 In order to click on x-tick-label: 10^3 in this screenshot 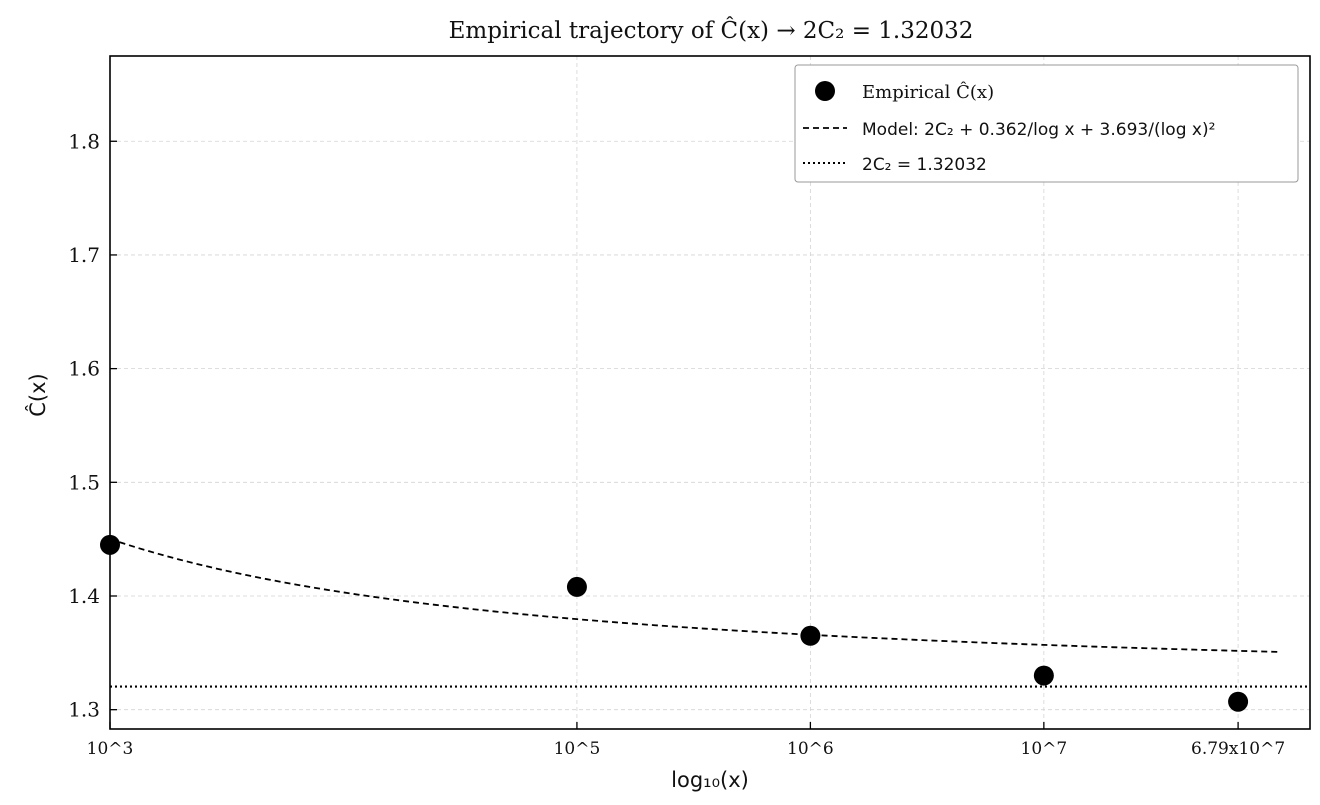, I will do `click(110, 749)`.